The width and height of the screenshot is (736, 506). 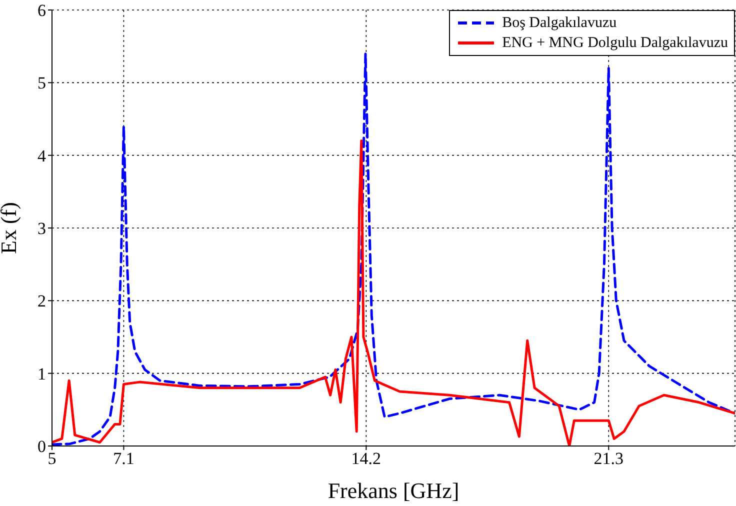 I want to click on y-tick-label: 6, so click(x=42, y=10).